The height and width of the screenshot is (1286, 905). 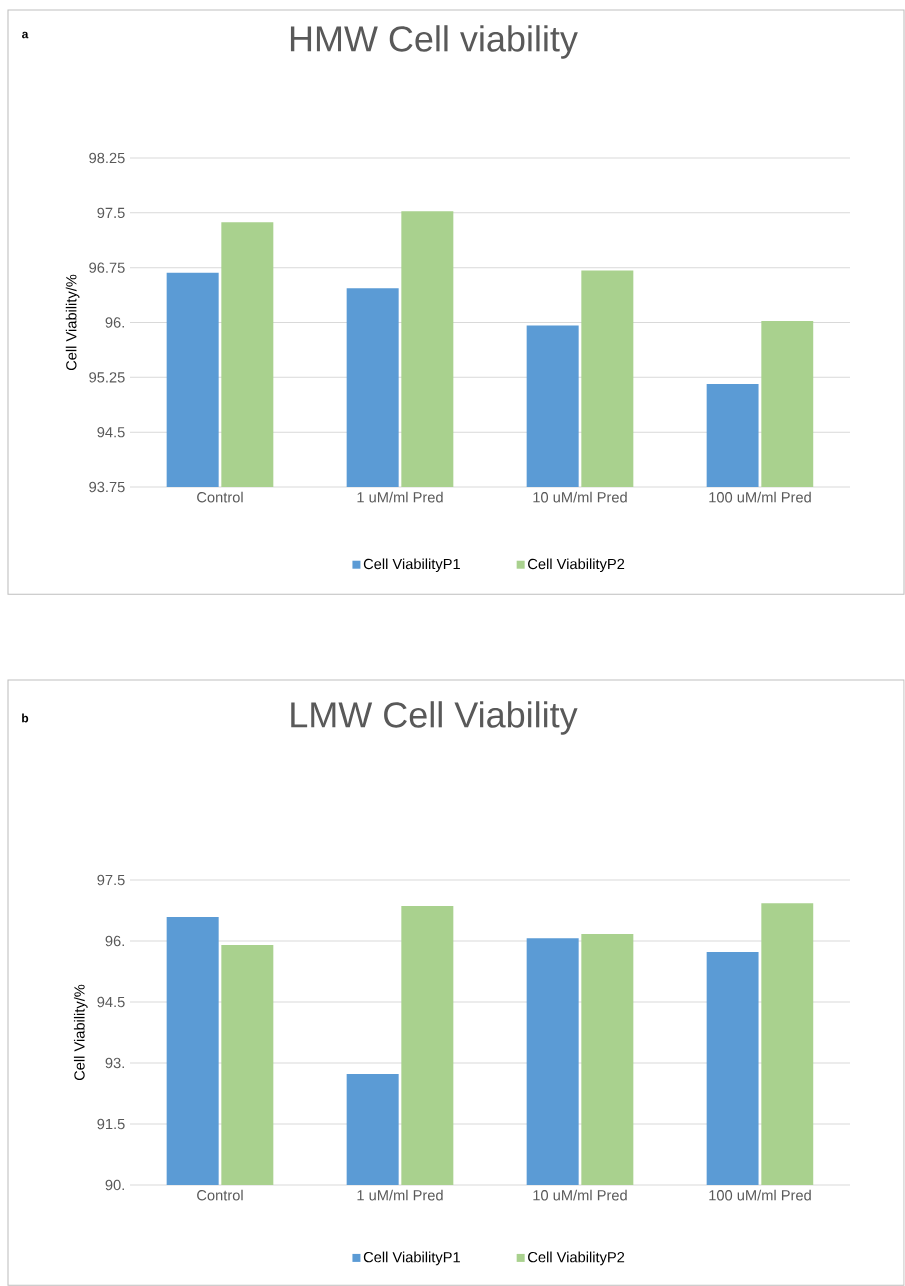 What do you see at coordinates (25, 35) in the screenshot?
I see `text: a` at bounding box center [25, 35].